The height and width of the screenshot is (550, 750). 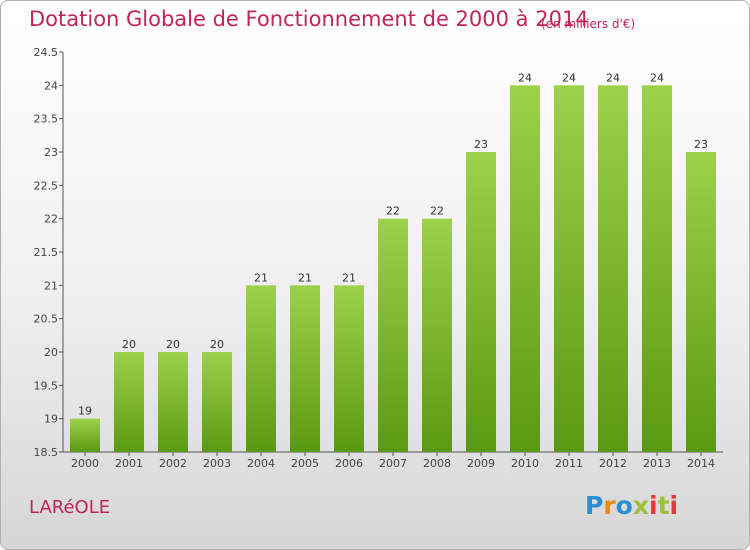 What do you see at coordinates (481, 463) in the screenshot?
I see `x-tick-label: 2009` at bounding box center [481, 463].